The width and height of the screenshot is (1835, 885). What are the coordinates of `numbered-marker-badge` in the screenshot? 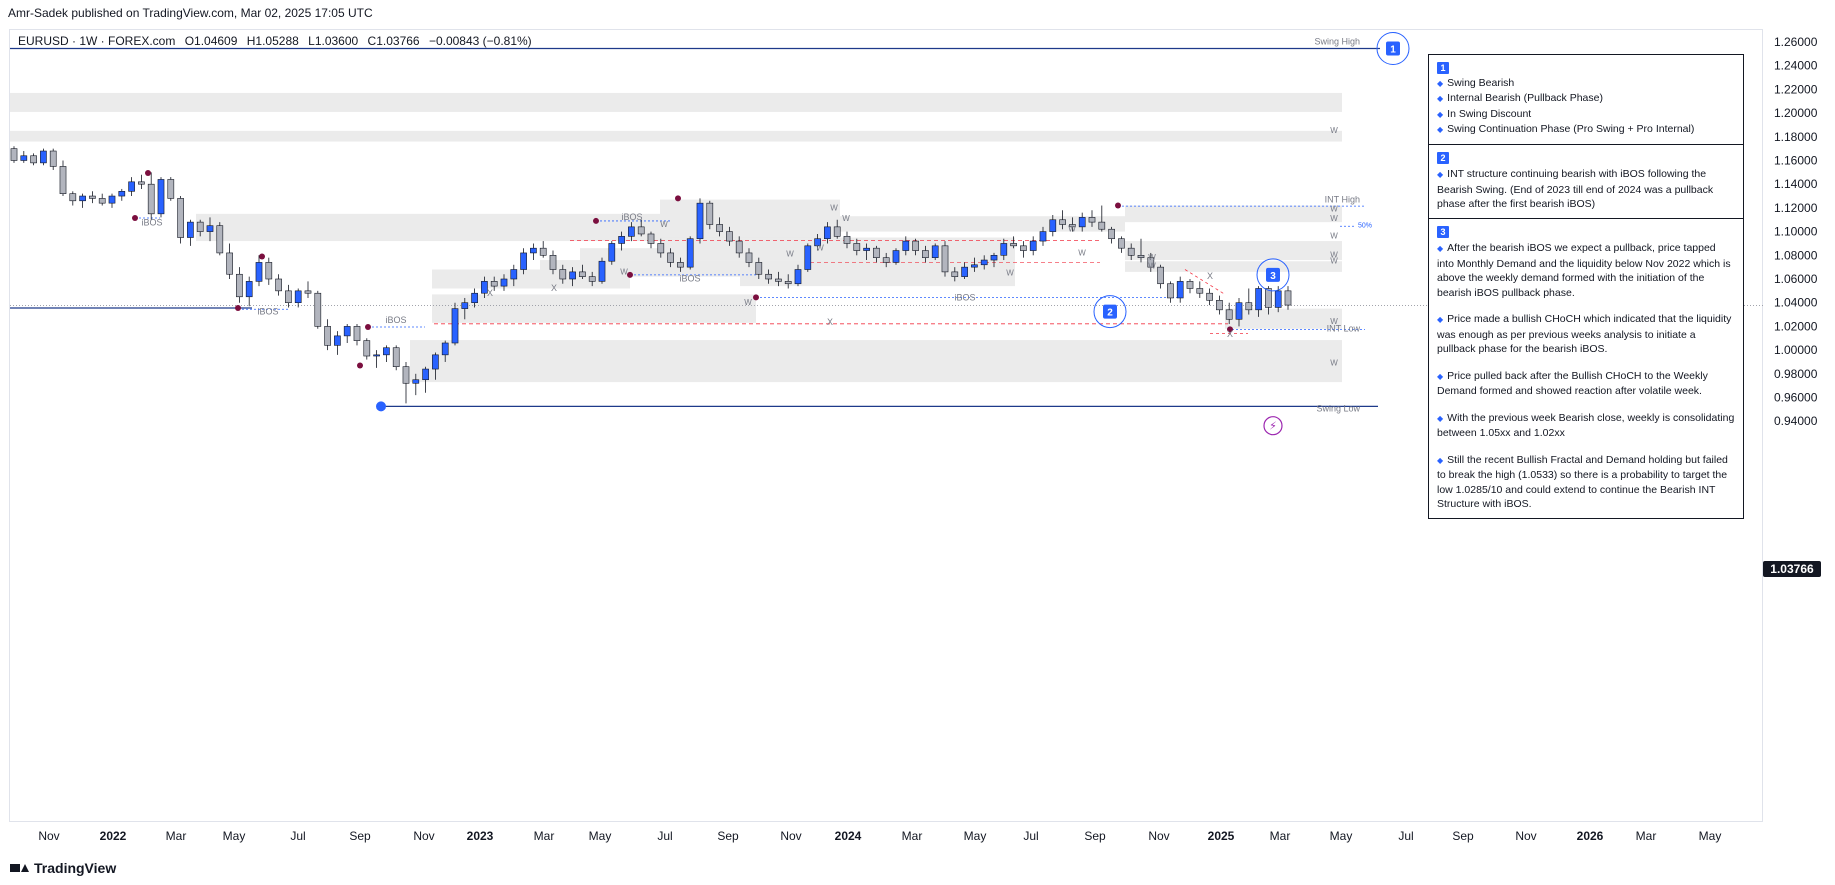 It's located at (1393, 48).